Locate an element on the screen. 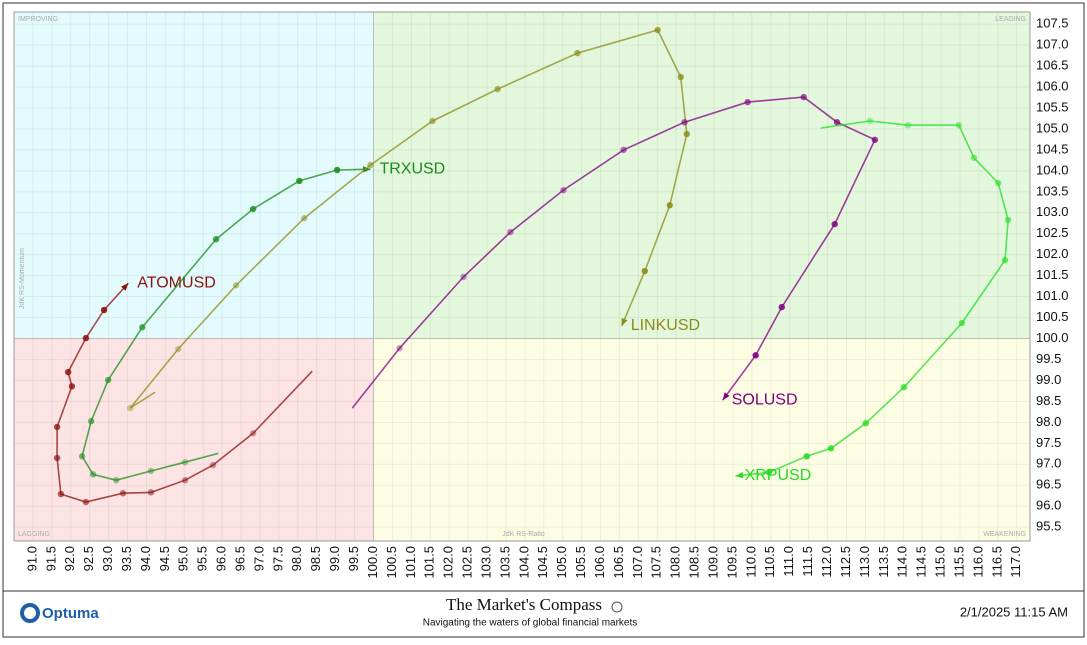  y-tick-label: 105.5 is located at coordinates (1052, 106).